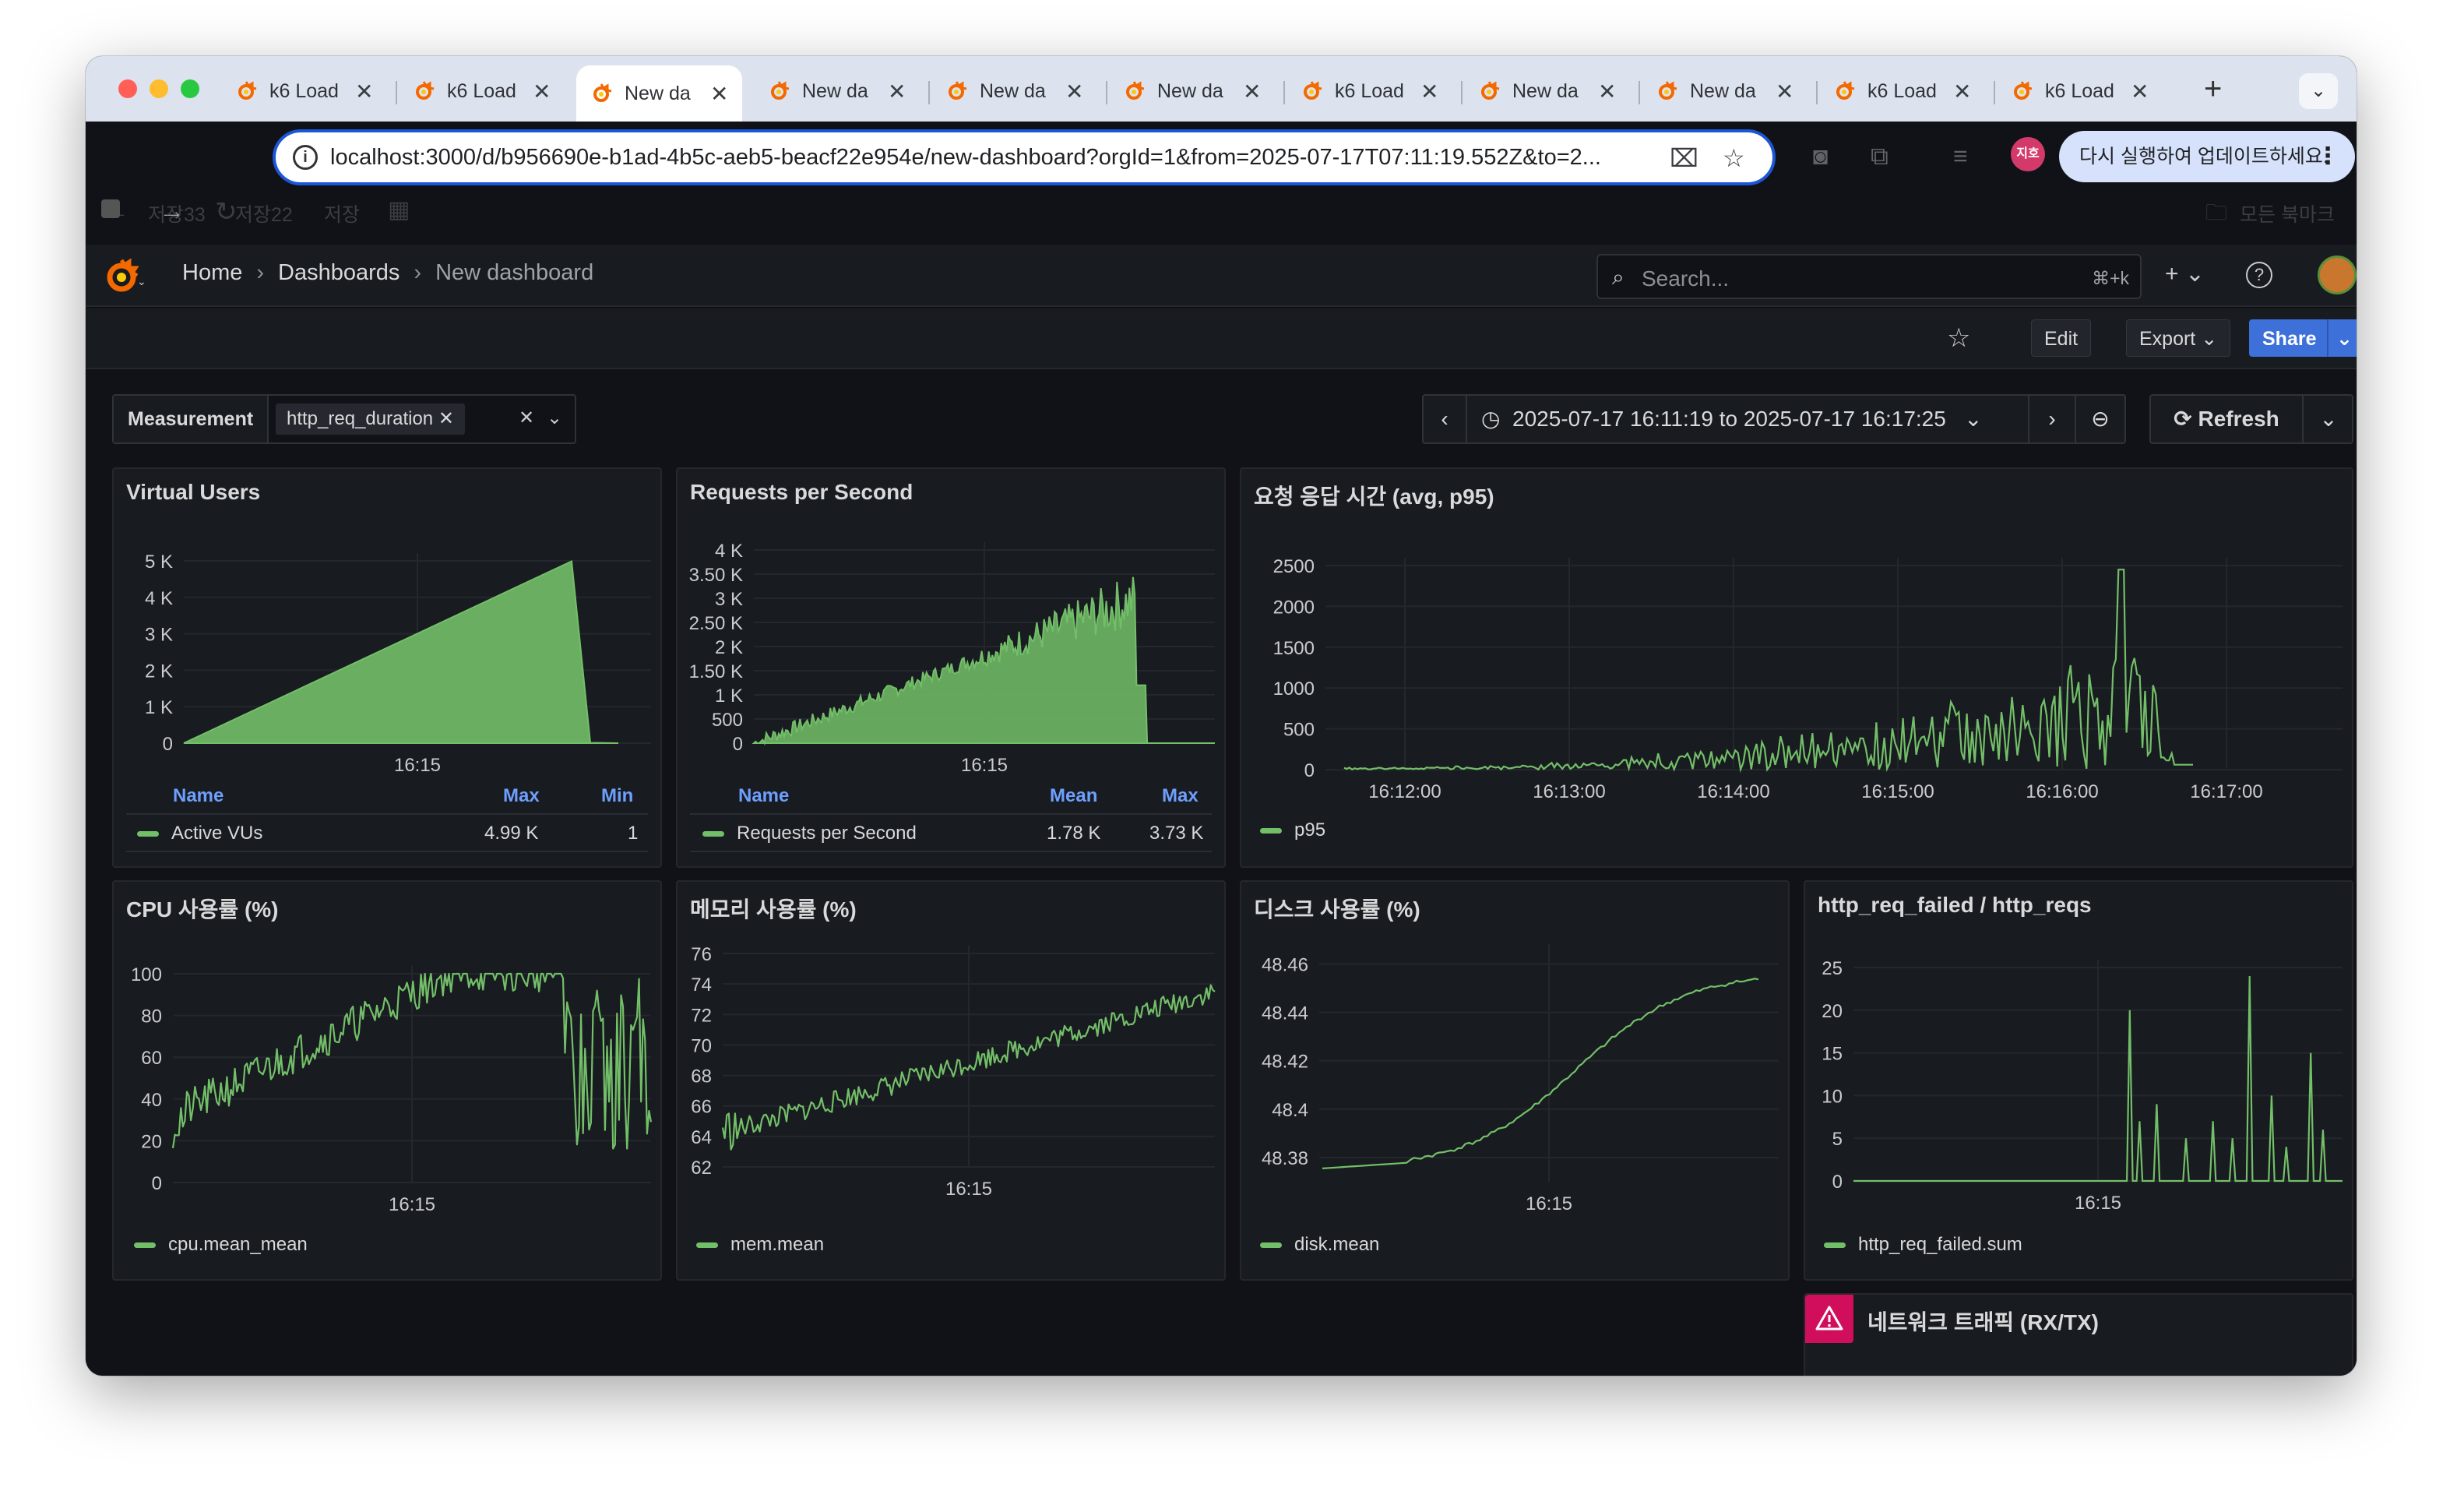 This screenshot has height=1505, width=2464. What do you see at coordinates (1869, 276) in the screenshot?
I see `search-input: ⌕ Search... ⌘+k` at bounding box center [1869, 276].